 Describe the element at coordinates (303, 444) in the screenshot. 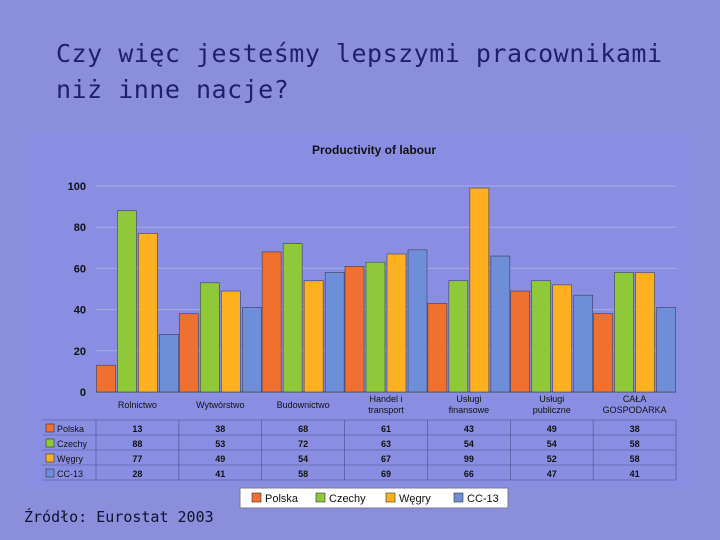

I see `table-cell: 72` at that location.